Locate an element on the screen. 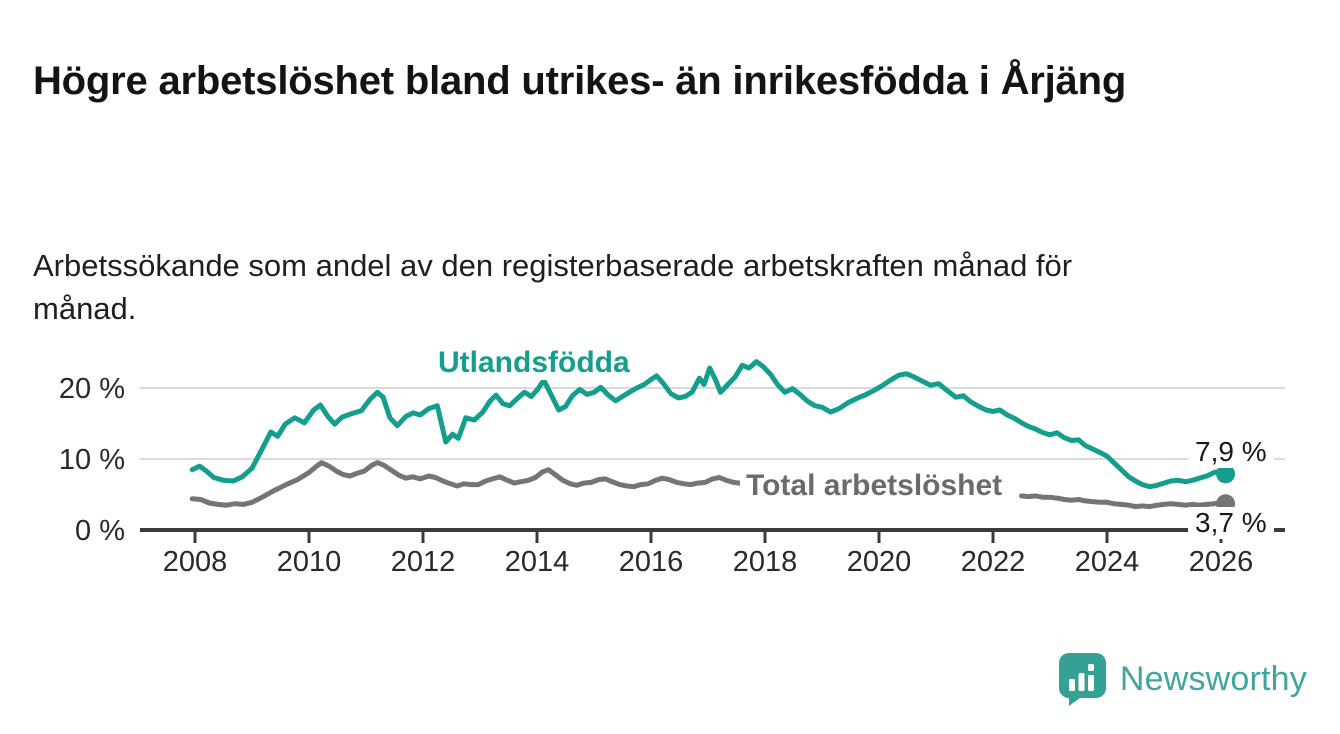 This screenshot has height=734, width=1340. y-axis-tick-label: 0 % is located at coordinates (100, 531).